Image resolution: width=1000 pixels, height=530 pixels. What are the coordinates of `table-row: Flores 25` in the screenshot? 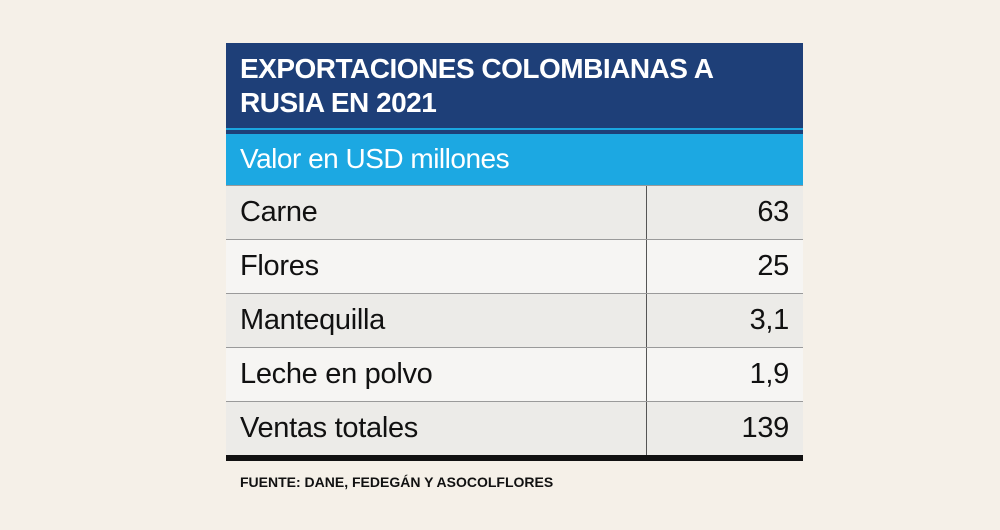 It's located at (514, 266).